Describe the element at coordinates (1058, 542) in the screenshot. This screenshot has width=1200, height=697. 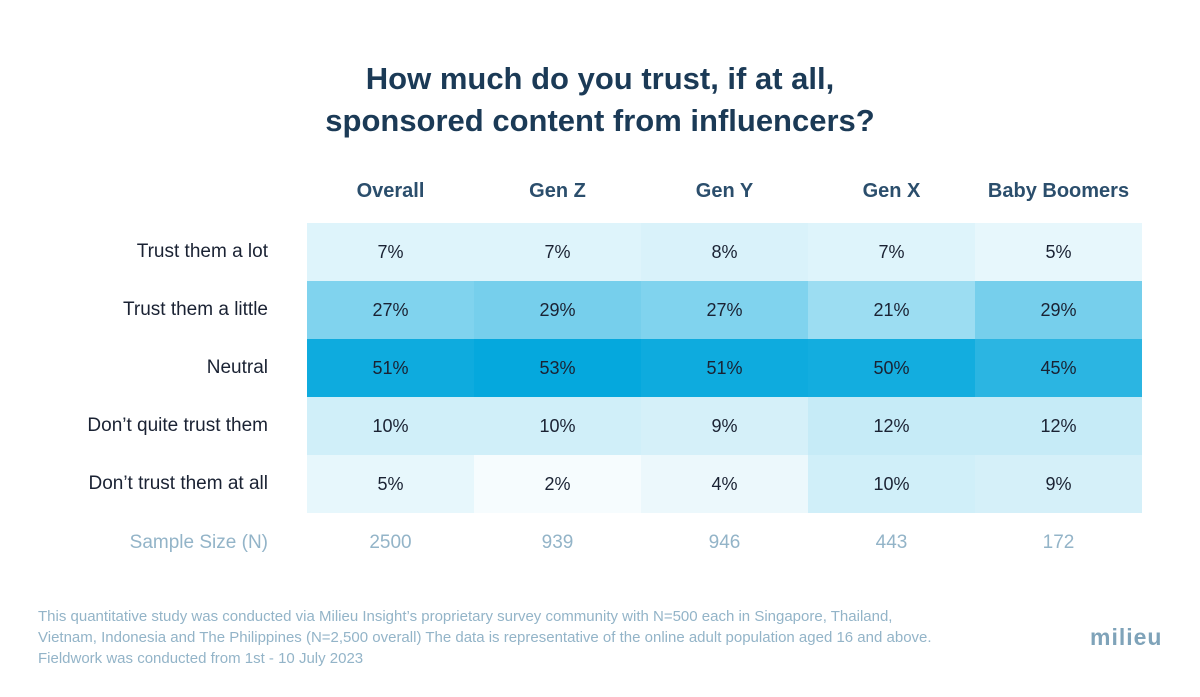
I see `sample-size-value: 172` at that location.